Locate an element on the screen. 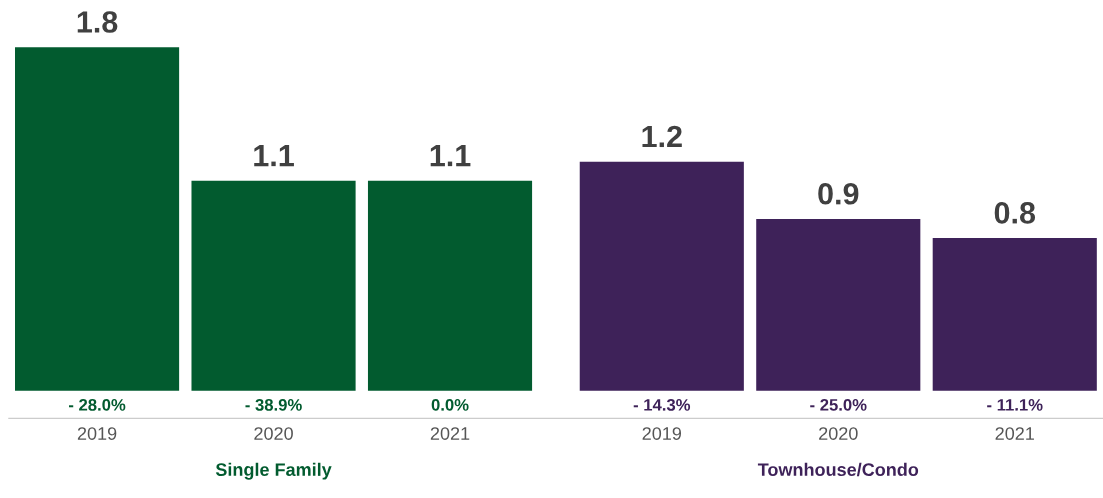 This screenshot has width=1103, height=498. text: - 14.3% is located at coordinates (662, 404).